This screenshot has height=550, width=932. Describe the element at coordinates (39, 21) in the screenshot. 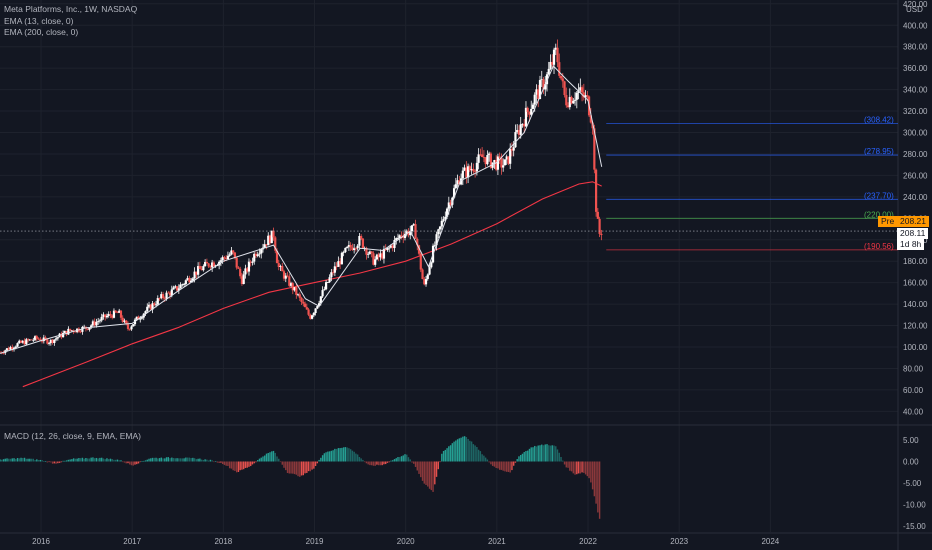

I see `ema13-legend: EMA (13, close, 0)` at that location.